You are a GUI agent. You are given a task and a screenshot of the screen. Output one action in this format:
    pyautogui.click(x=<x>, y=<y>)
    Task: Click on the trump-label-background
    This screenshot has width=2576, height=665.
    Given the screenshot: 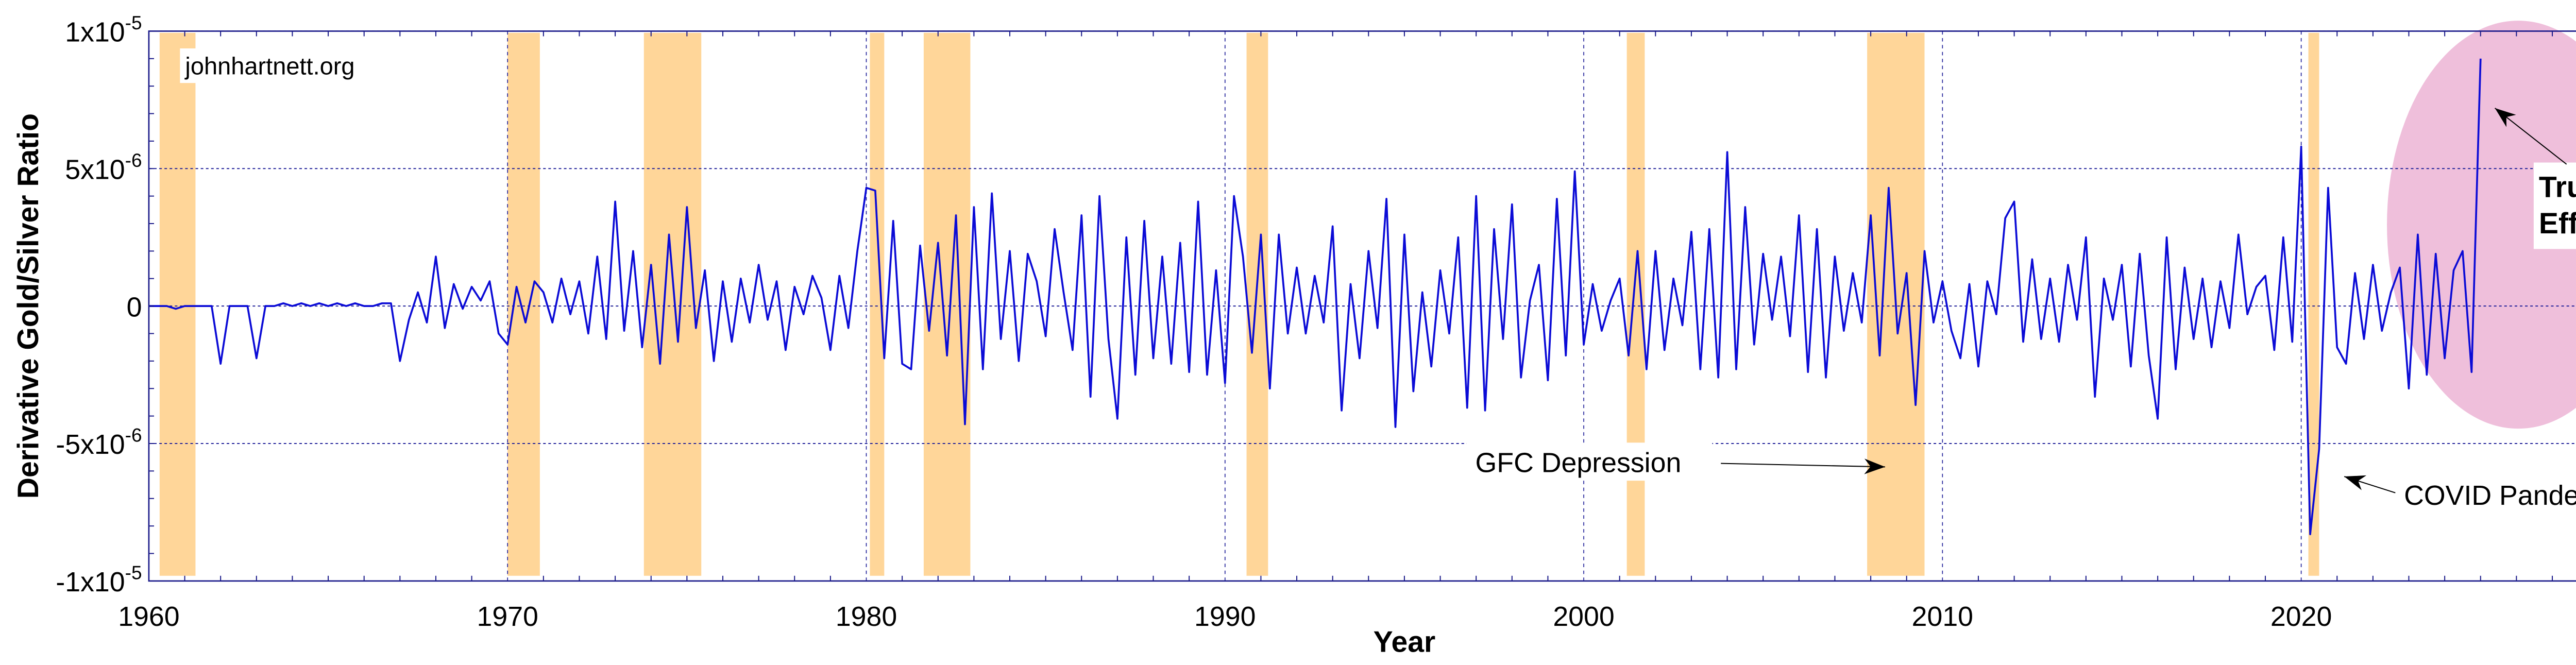 What is the action you would take?
    pyautogui.click(x=2555, y=205)
    